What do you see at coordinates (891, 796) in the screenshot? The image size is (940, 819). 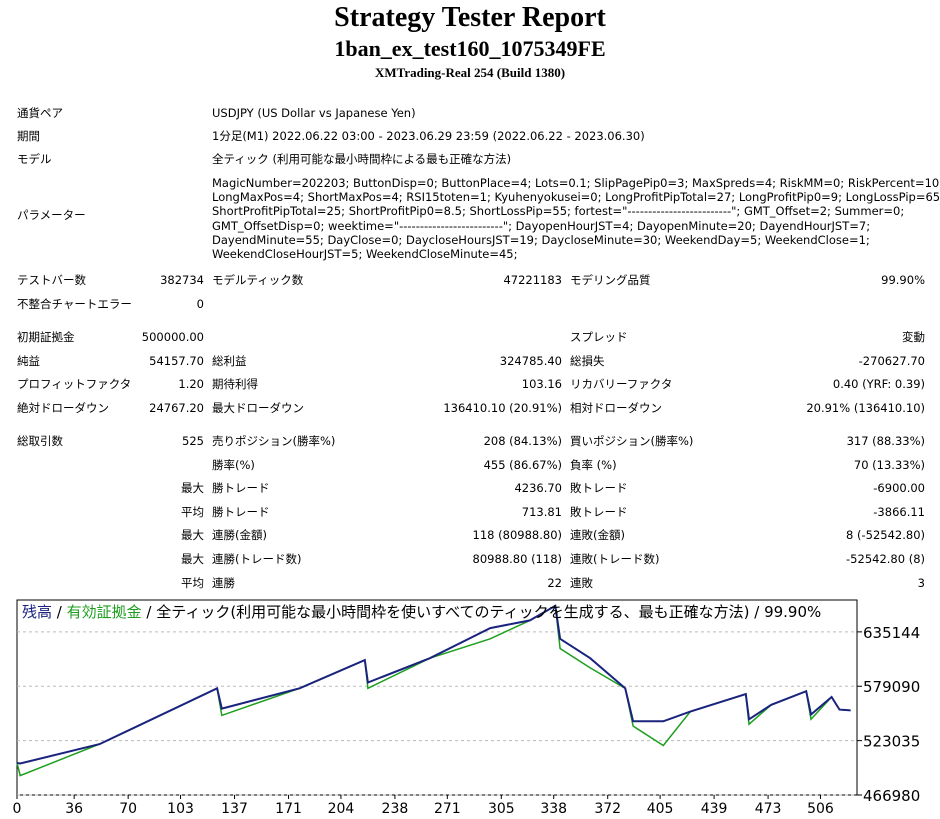 I see `y-tick-label: 466980` at bounding box center [891, 796].